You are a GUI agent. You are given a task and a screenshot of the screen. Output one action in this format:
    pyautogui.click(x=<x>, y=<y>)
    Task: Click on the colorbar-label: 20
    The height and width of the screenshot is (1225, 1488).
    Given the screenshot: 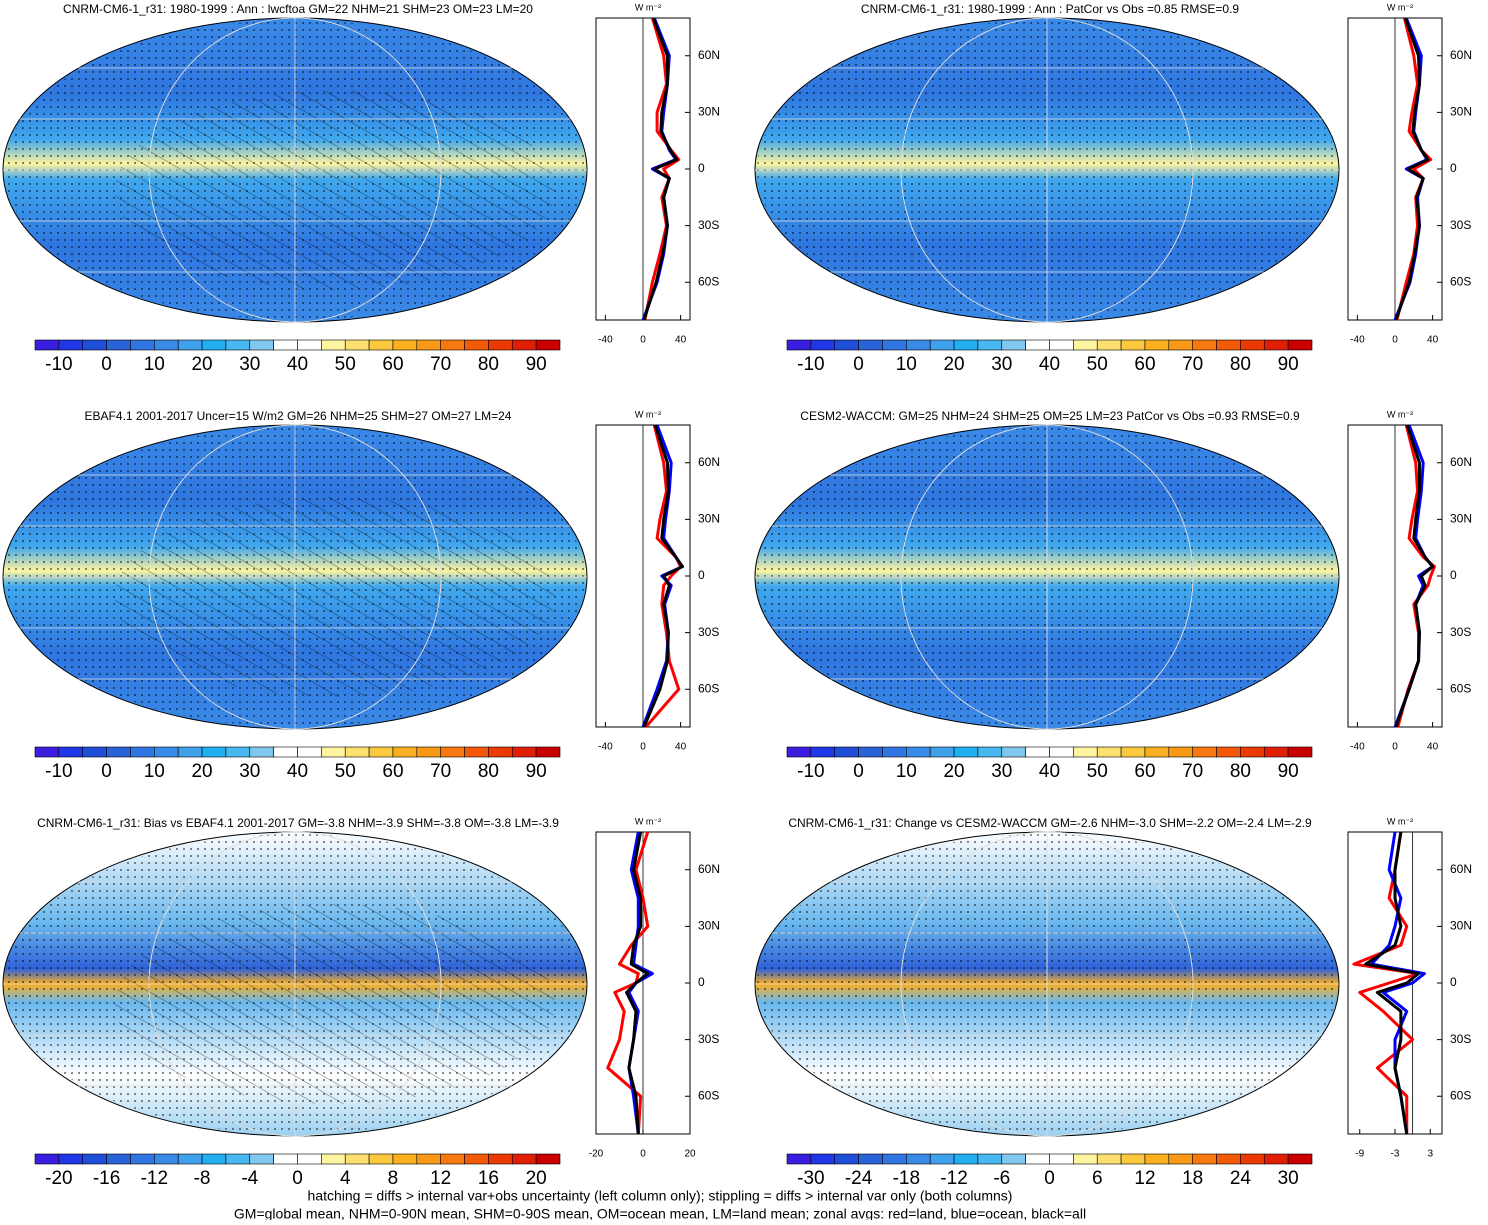 What is the action you would take?
    pyautogui.click(x=201, y=364)
    